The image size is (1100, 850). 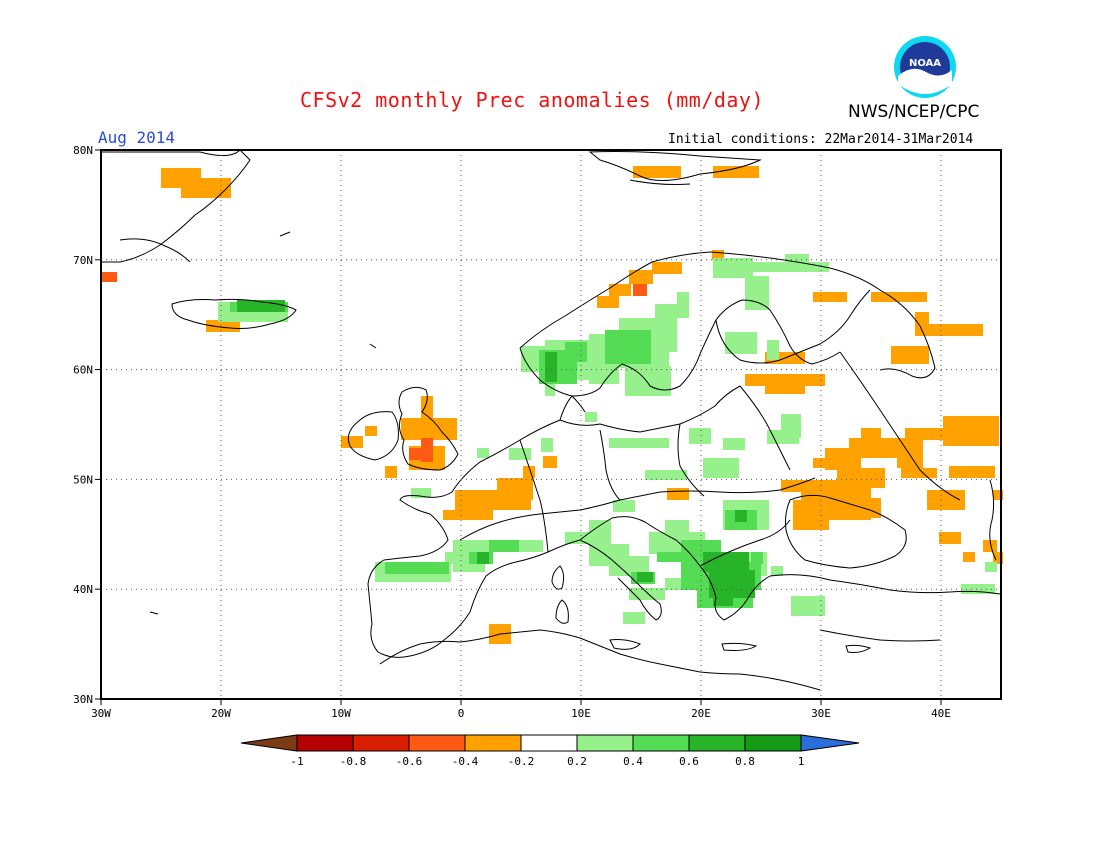 I want to click on colorbar-label: 0.6, so click(x=689, y=761).